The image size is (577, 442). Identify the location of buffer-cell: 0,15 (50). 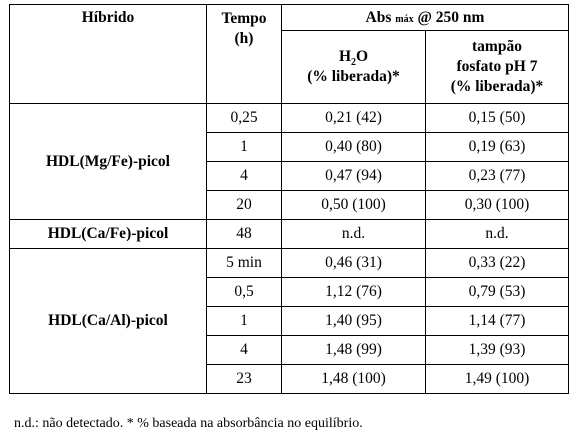
(497, 118).